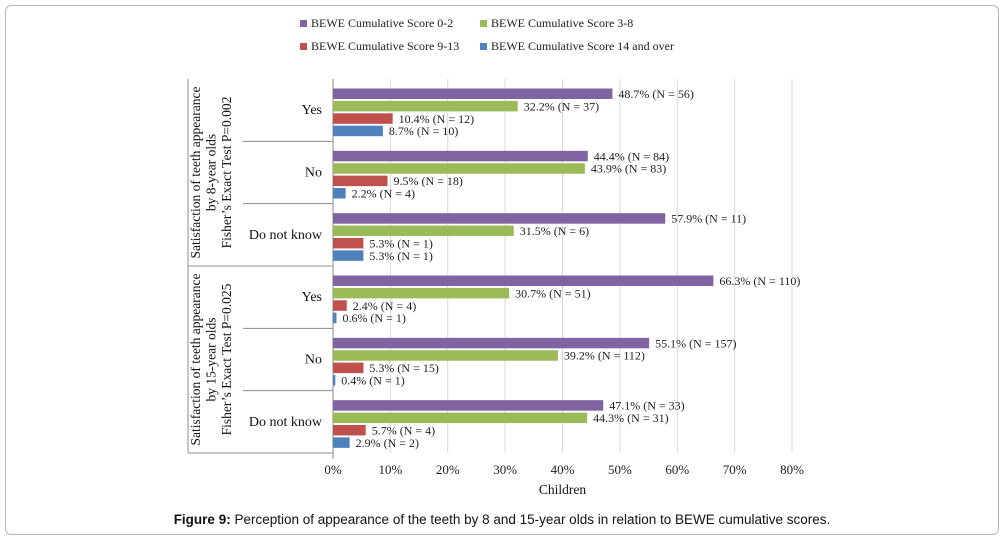 This screenshot has width=1004, height=543. I want to click on data-label: 43.9% (N = 83), so click(628, 169).